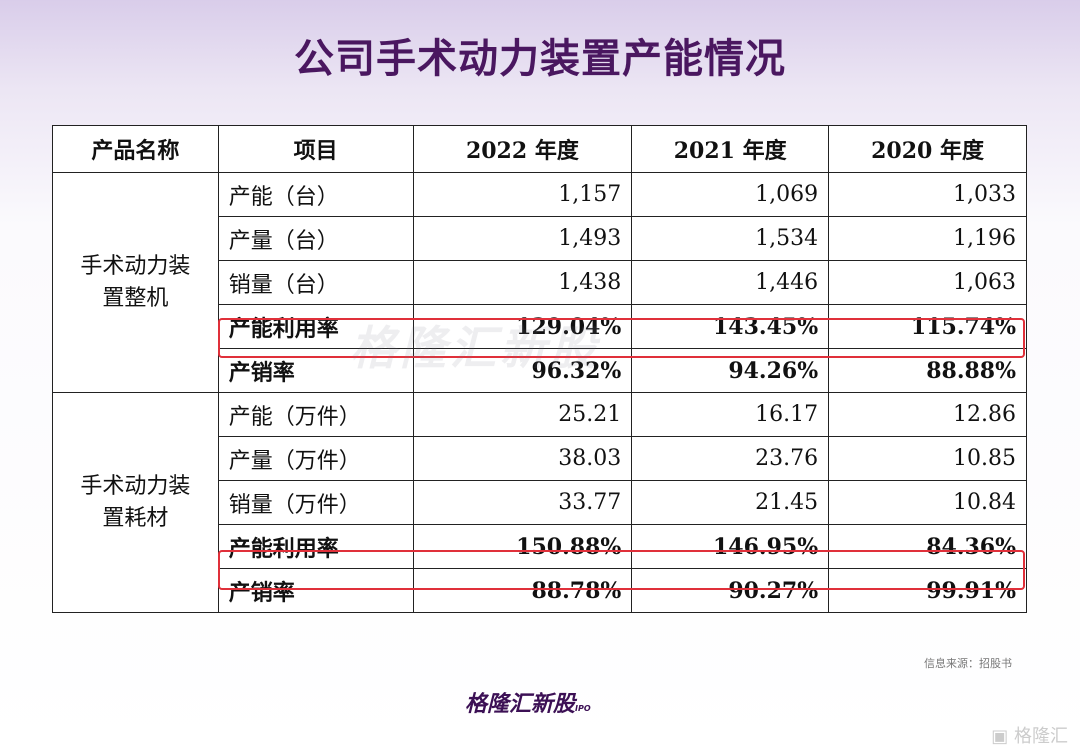  What do you see at coordinates (927, 238) in the screenshot?
I see `value-cell: 1,196` at bounding box center [927, 238].